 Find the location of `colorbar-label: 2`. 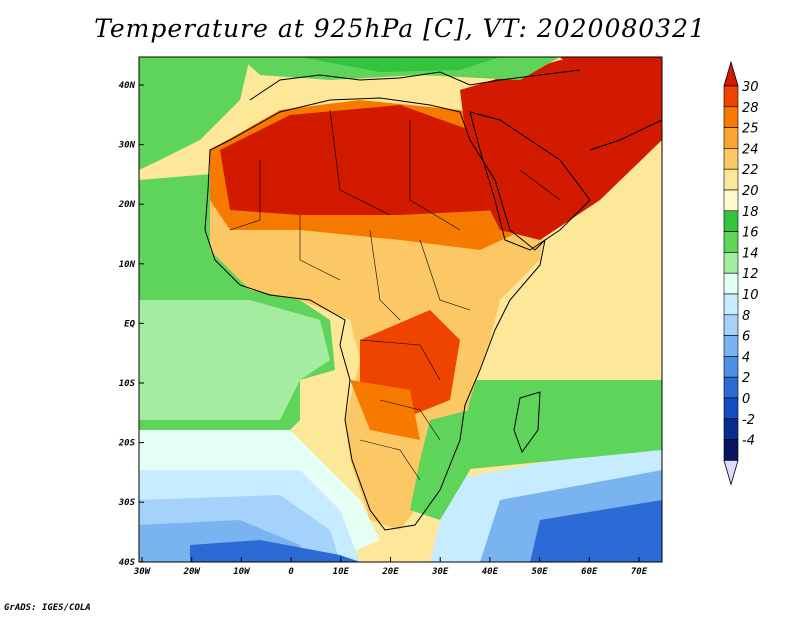

colorbar-label: 2 is located at coordinates (746, 378).